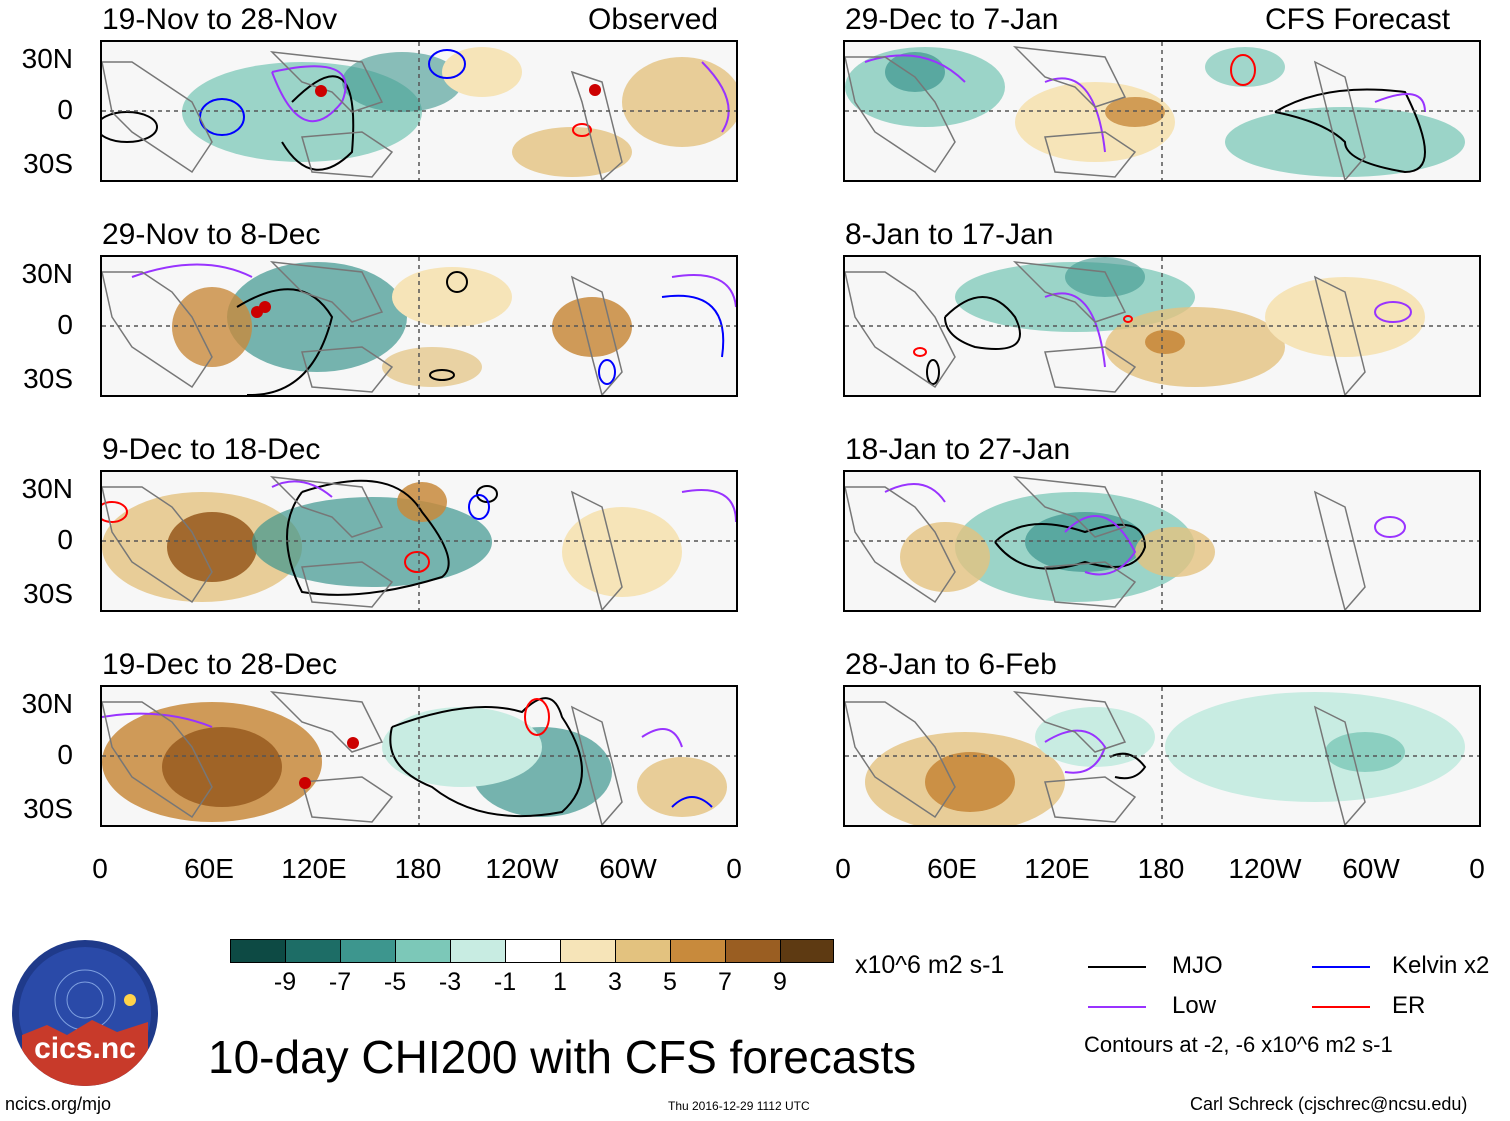 This screenshot has width=1510, height=1121. Describe the element at coordinates (780, 982) in the screenshot. I see `colorbar-label: 9` at that location.